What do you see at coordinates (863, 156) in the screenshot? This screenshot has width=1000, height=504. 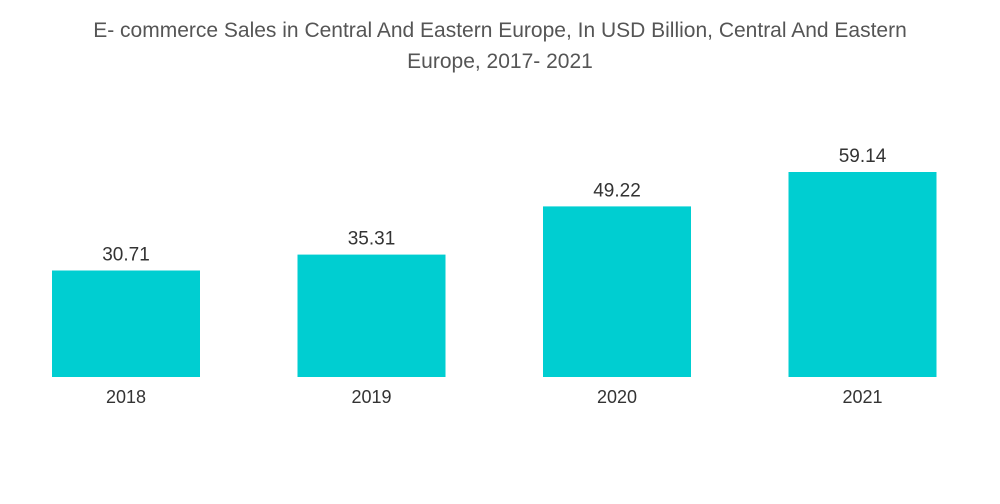 I see `value-label-2021: 59.14` at bounding box center [863, 156].